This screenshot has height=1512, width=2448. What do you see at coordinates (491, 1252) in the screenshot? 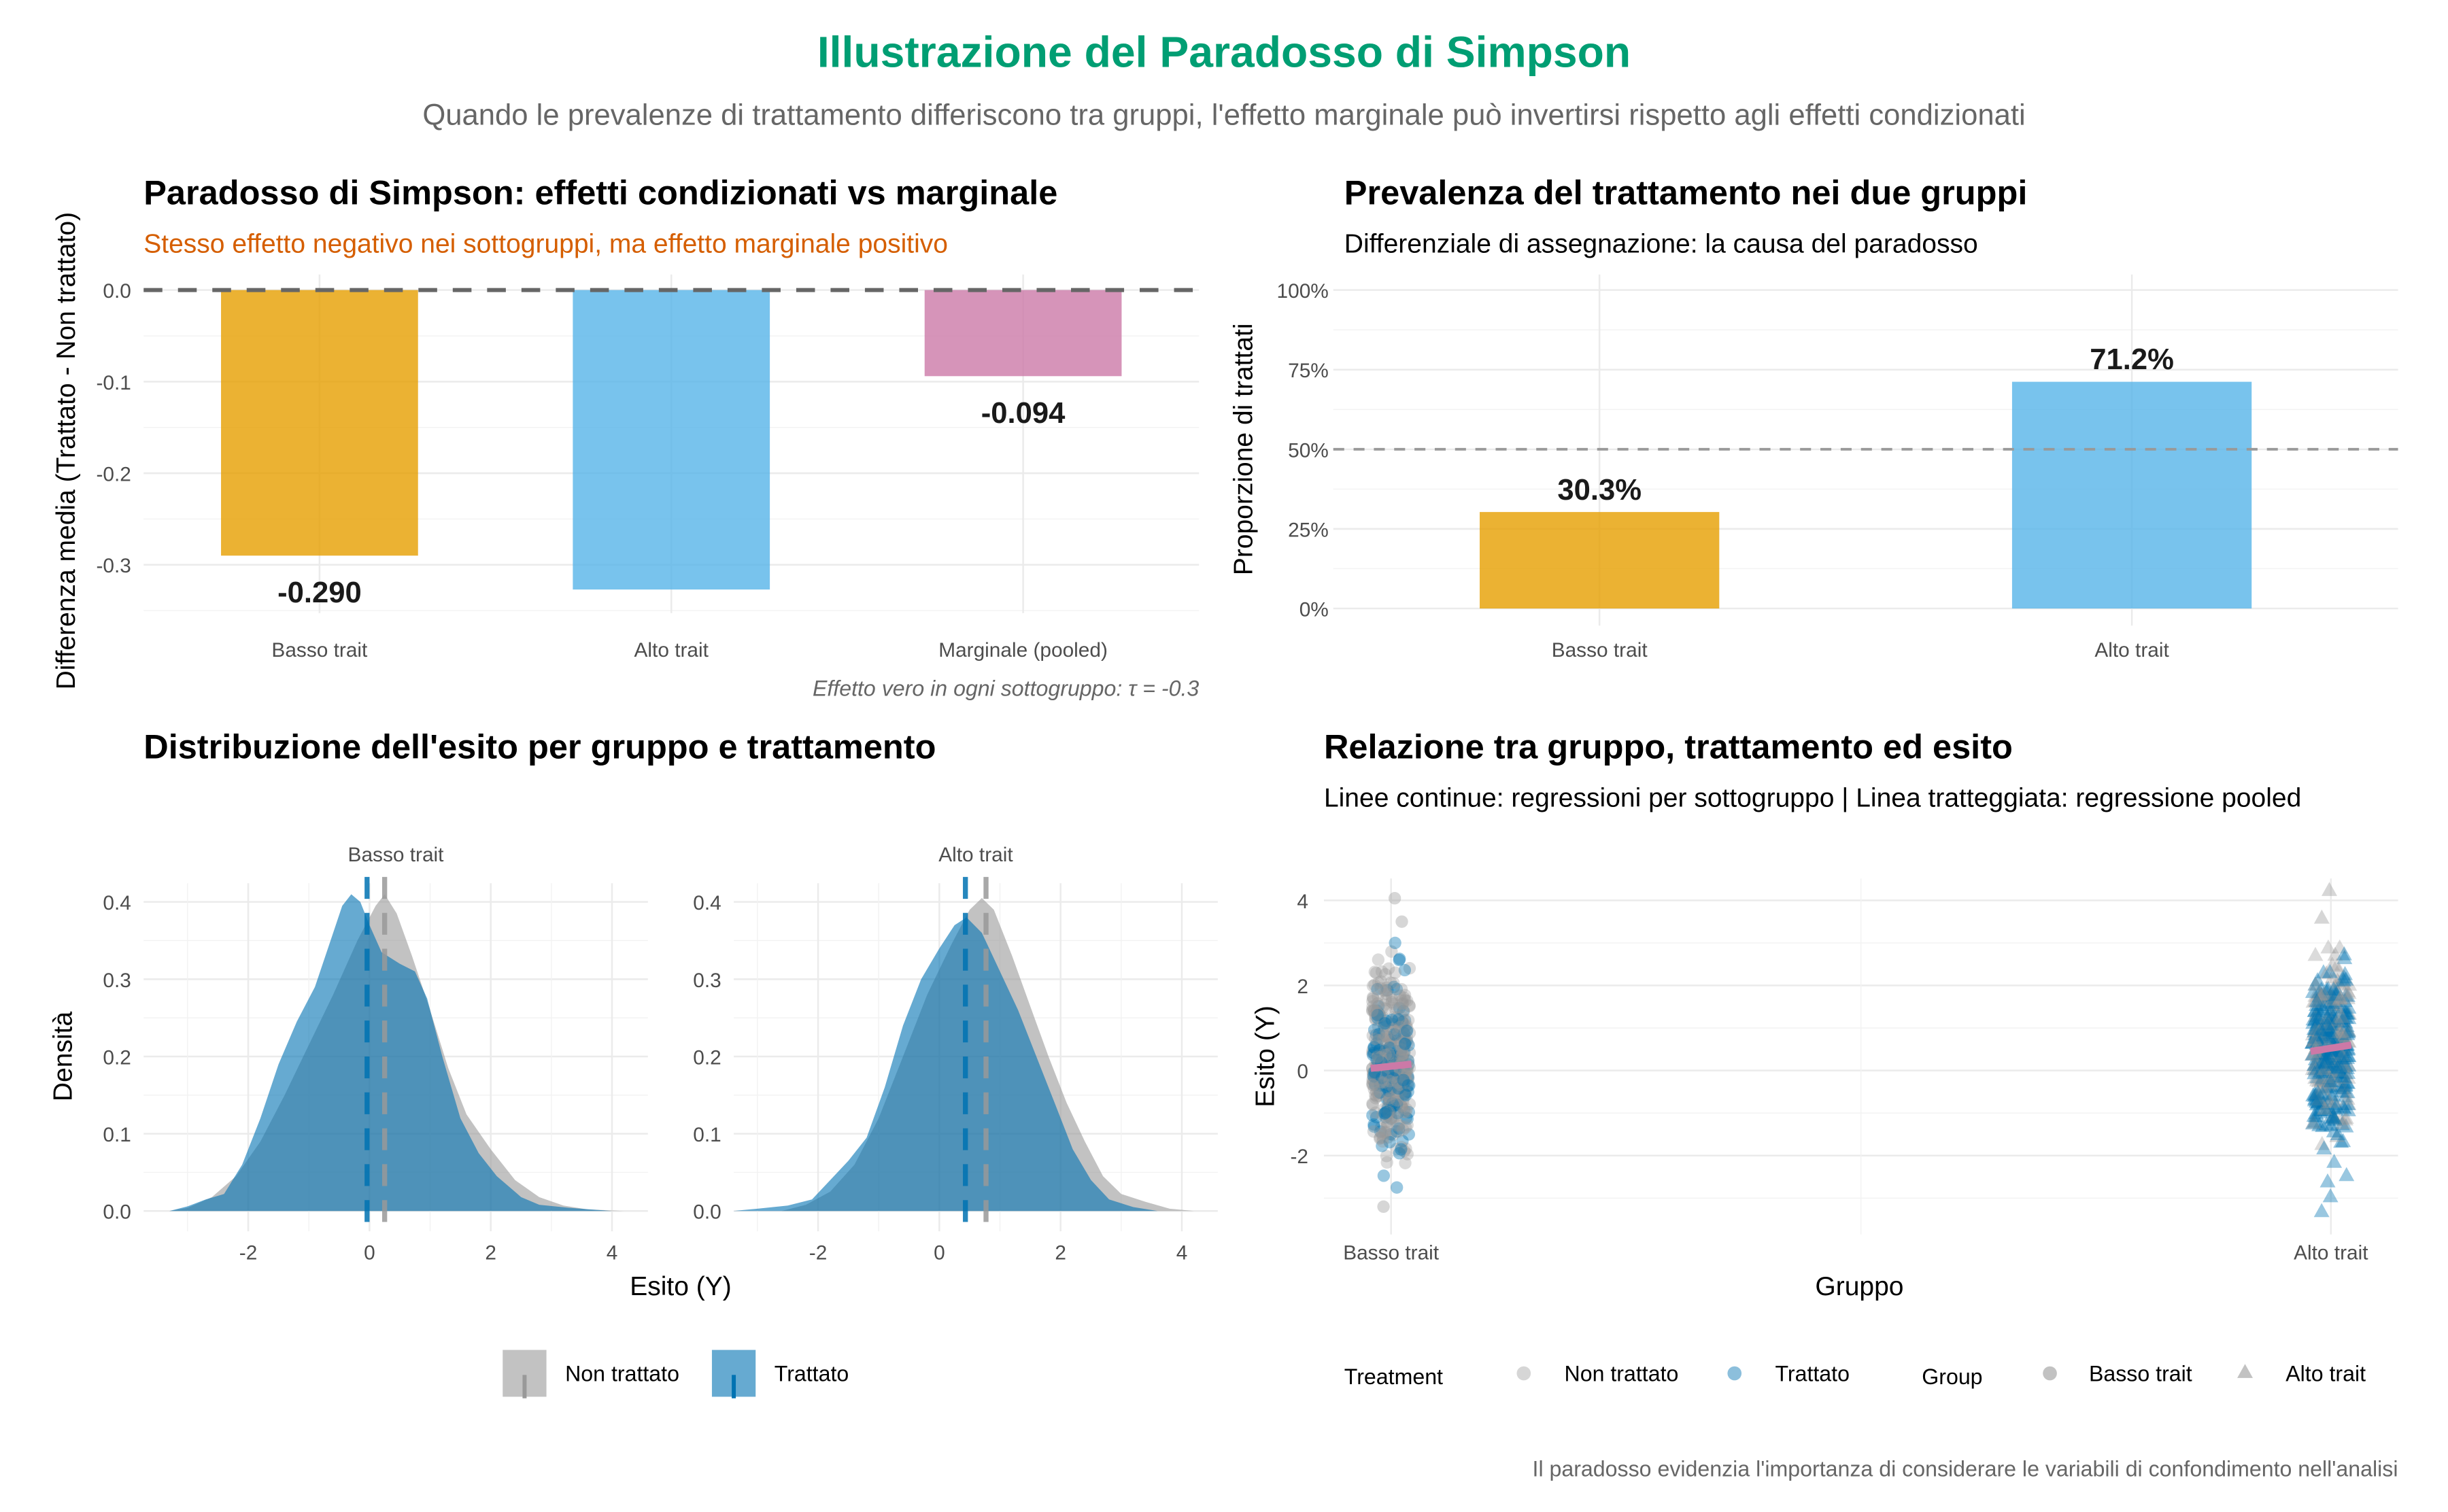
I see `density-x-tick-label: 2` at bounding box center [491, 1252].